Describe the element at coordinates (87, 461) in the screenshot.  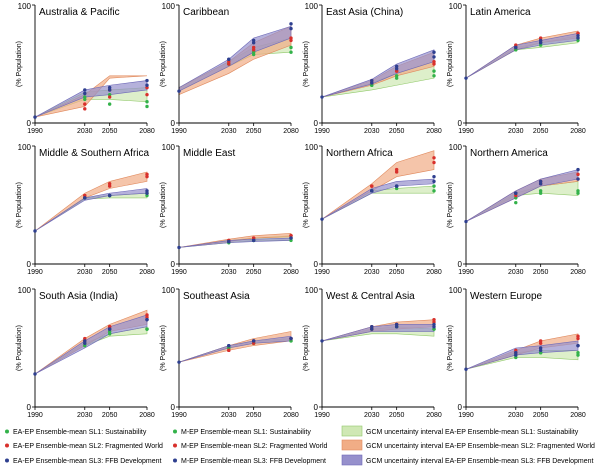
I see `legend-label: EA-EP Ensemble-mean SL3: FFB Development` at that location.